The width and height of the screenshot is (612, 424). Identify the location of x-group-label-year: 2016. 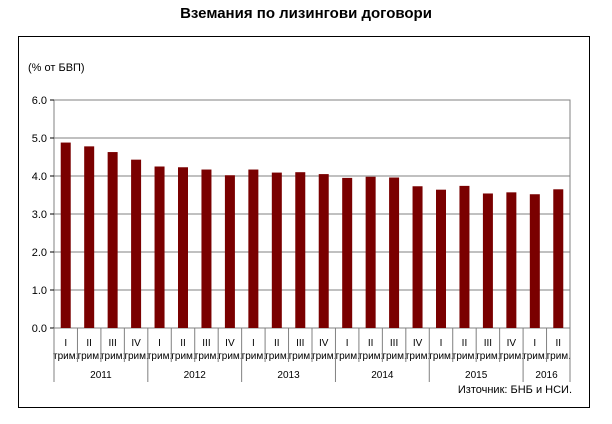
(546, 375).